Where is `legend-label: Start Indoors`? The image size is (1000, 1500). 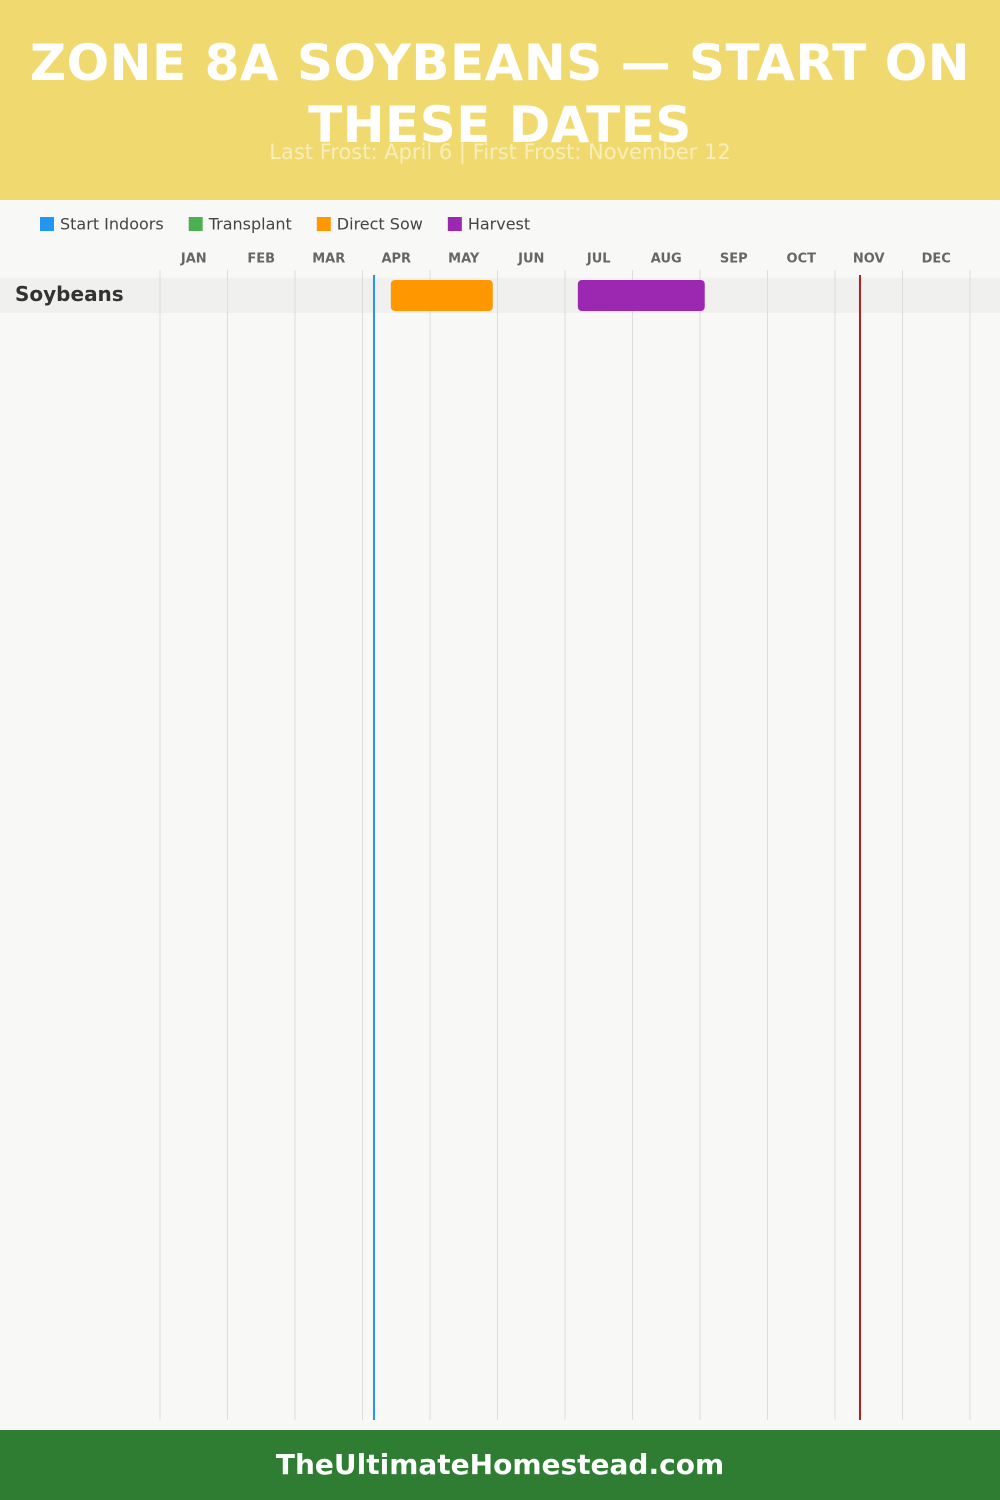
legend-label: Start Indoors is located at coordinates (112, 224).